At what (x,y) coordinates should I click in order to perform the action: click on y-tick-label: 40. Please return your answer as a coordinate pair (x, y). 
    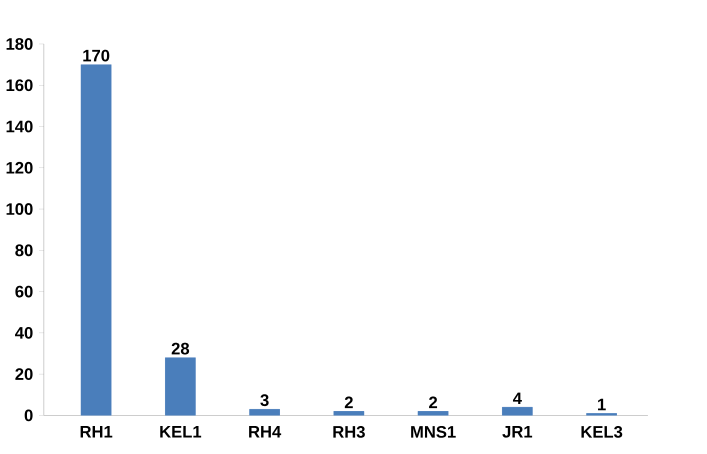
    Looking at the image, I should click on (24, 332).